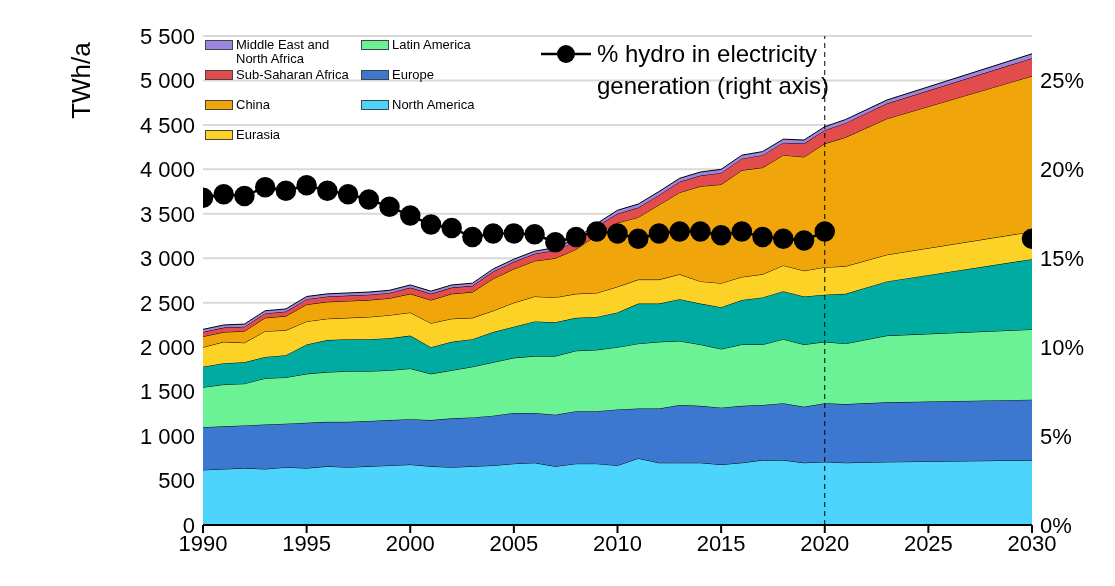 The width and height of the screenshot is (1115, 586). What do you see at coordinates (431, 44) in the screenshot?
I see `legend-label: Latin America` at bounding box center [431, 44].